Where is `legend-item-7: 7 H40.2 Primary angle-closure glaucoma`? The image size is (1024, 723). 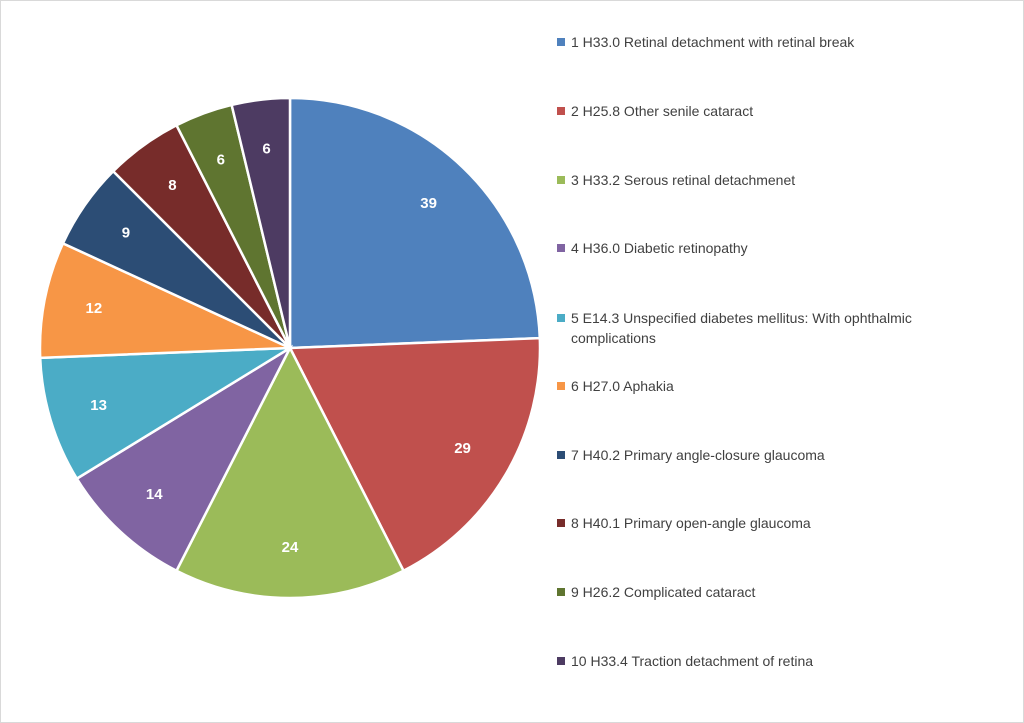
legend-item-7: 7 H40.2 Primary angle-closure glaucoma is located at coordinates (767, 455).